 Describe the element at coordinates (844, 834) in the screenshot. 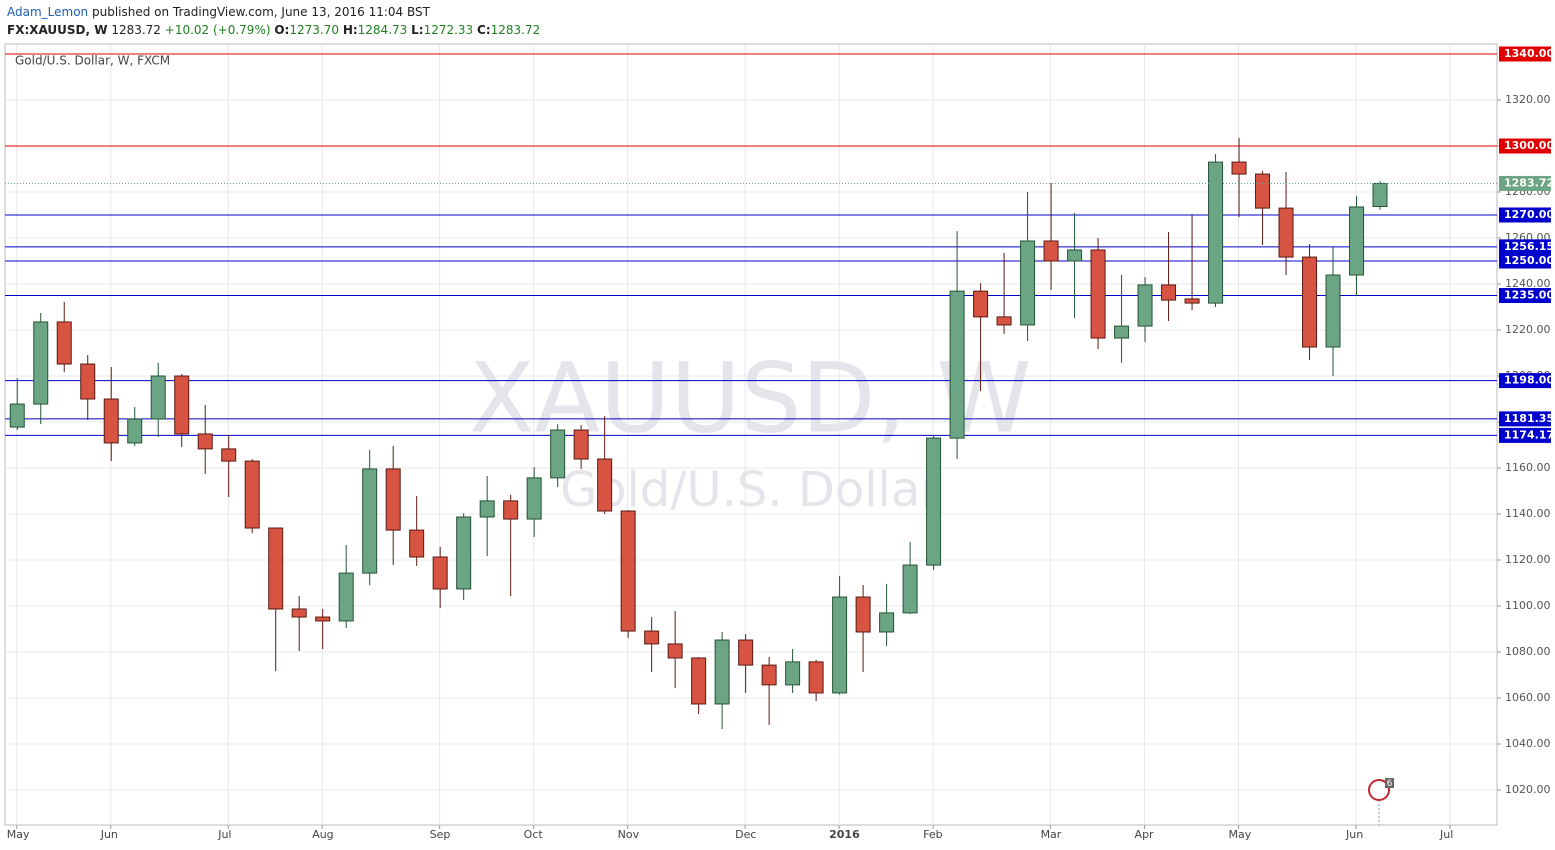

I see `x-tick-label: 2016` at that location.